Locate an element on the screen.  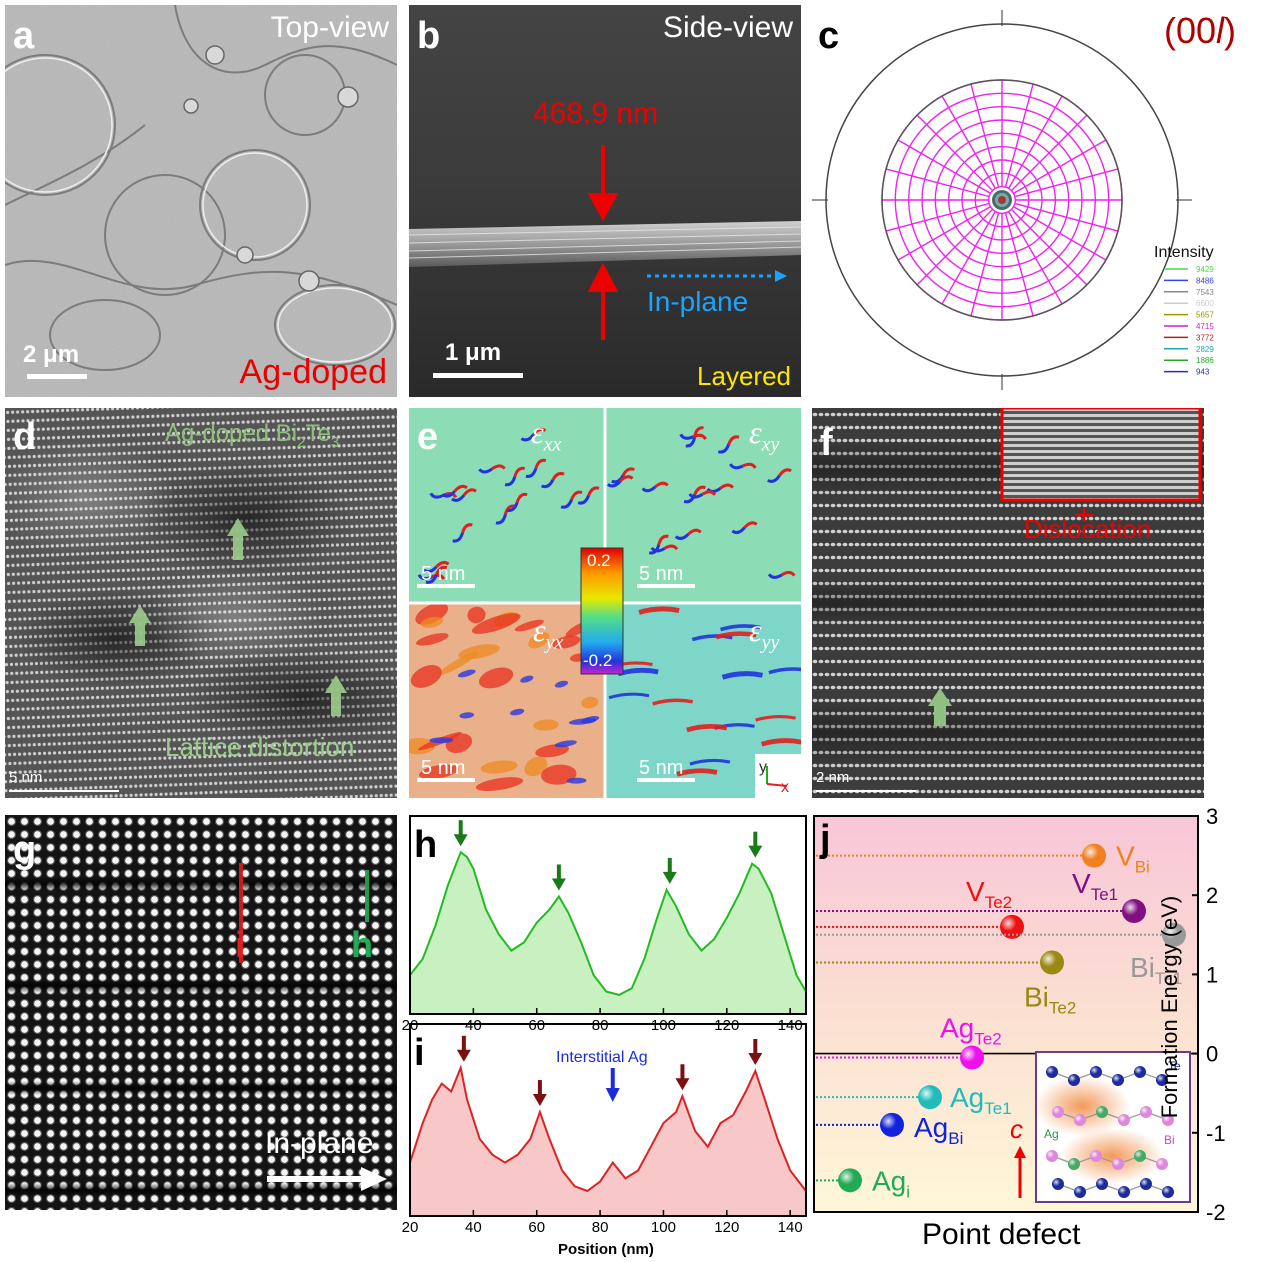
profile-tick-h-80: 80 is located at coordinates (600, 1025).